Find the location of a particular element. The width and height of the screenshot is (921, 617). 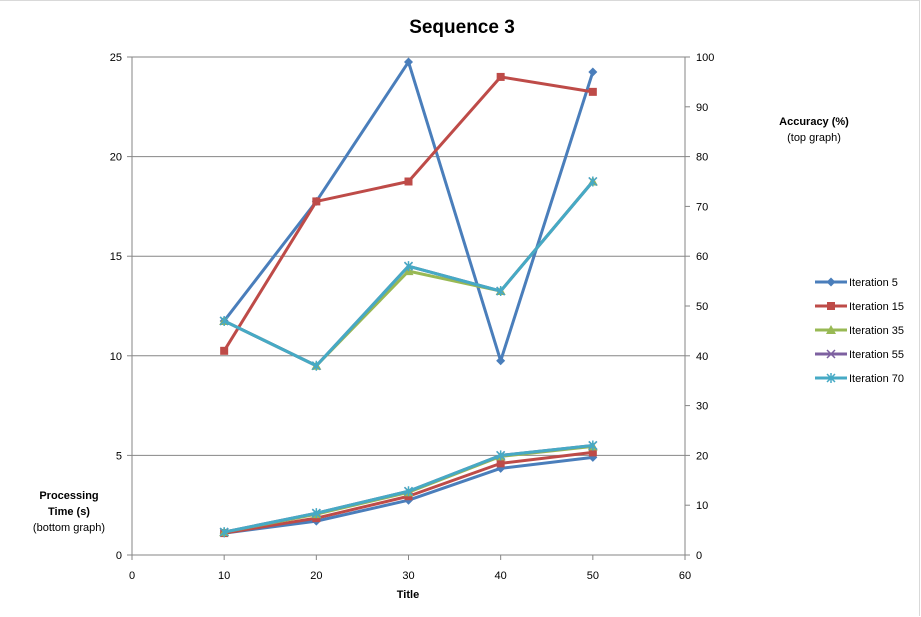

left-tick-label: 5 is located at coordinates (119, 456).